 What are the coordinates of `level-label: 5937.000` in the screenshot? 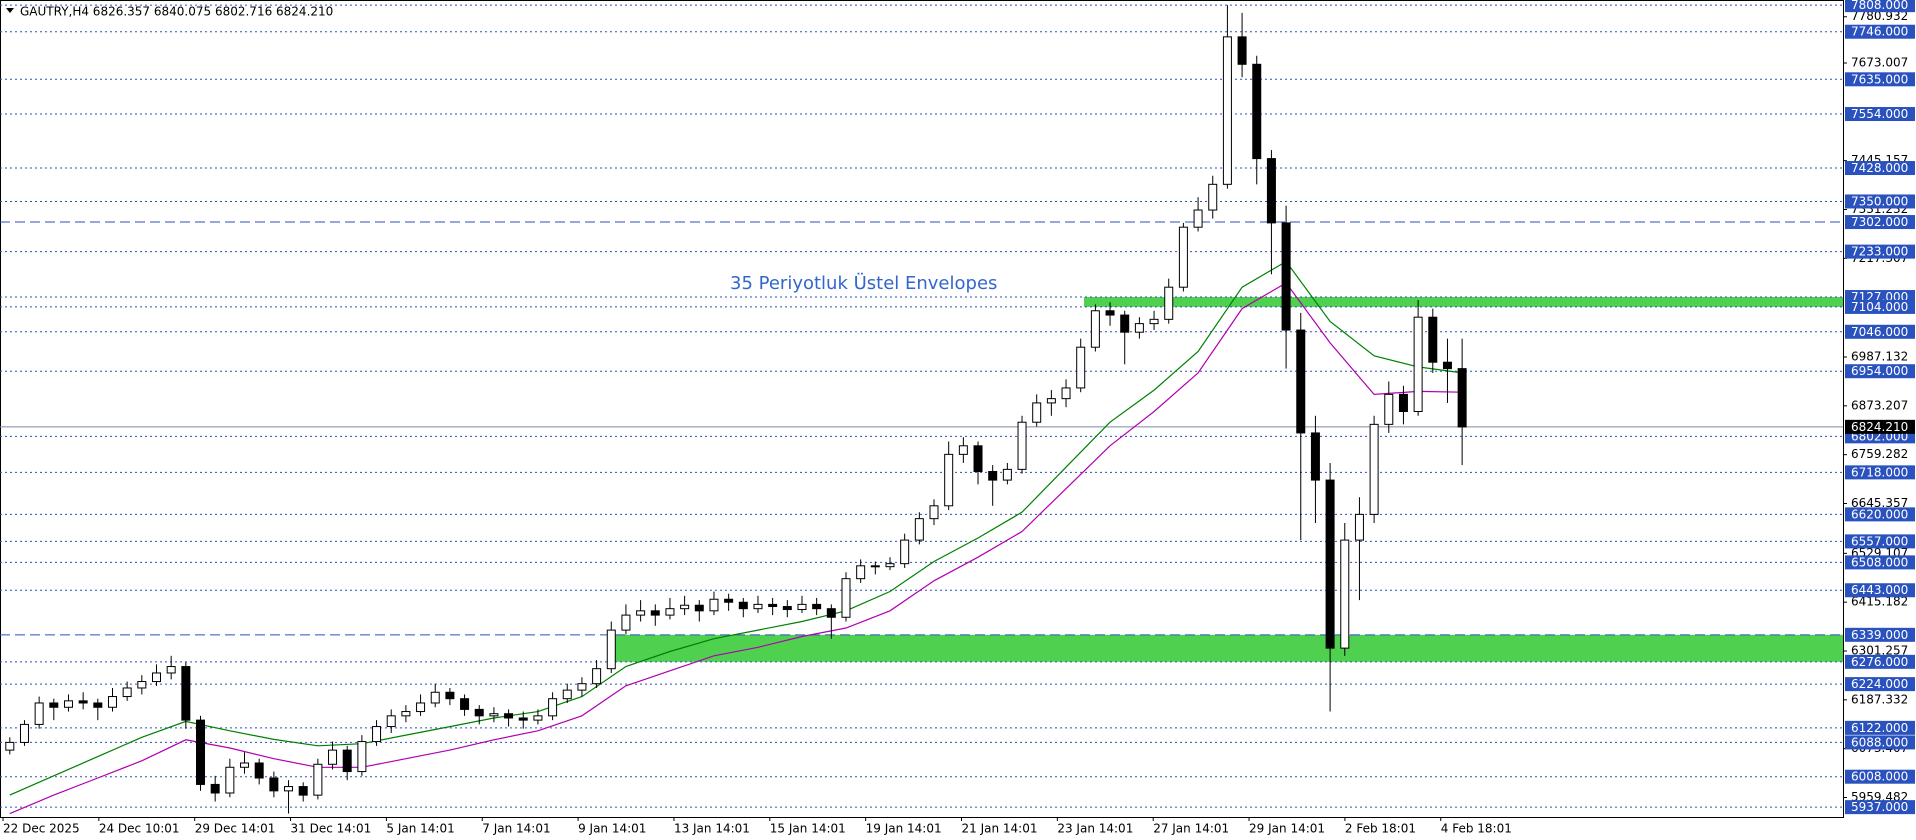 It's located at (1879, 807).